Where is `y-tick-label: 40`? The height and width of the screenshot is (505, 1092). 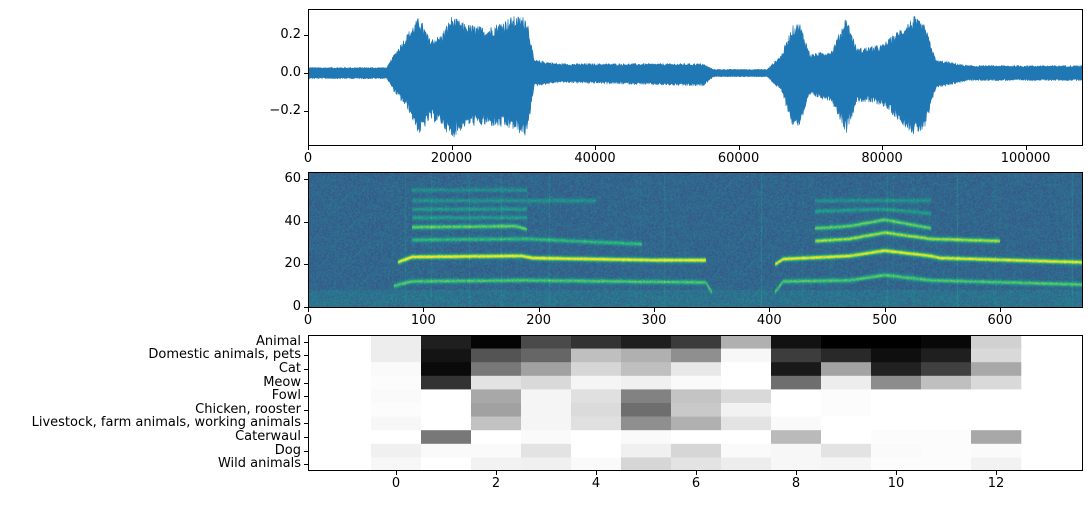 y-tick-label: 40 is located at coordinates (292, 221).